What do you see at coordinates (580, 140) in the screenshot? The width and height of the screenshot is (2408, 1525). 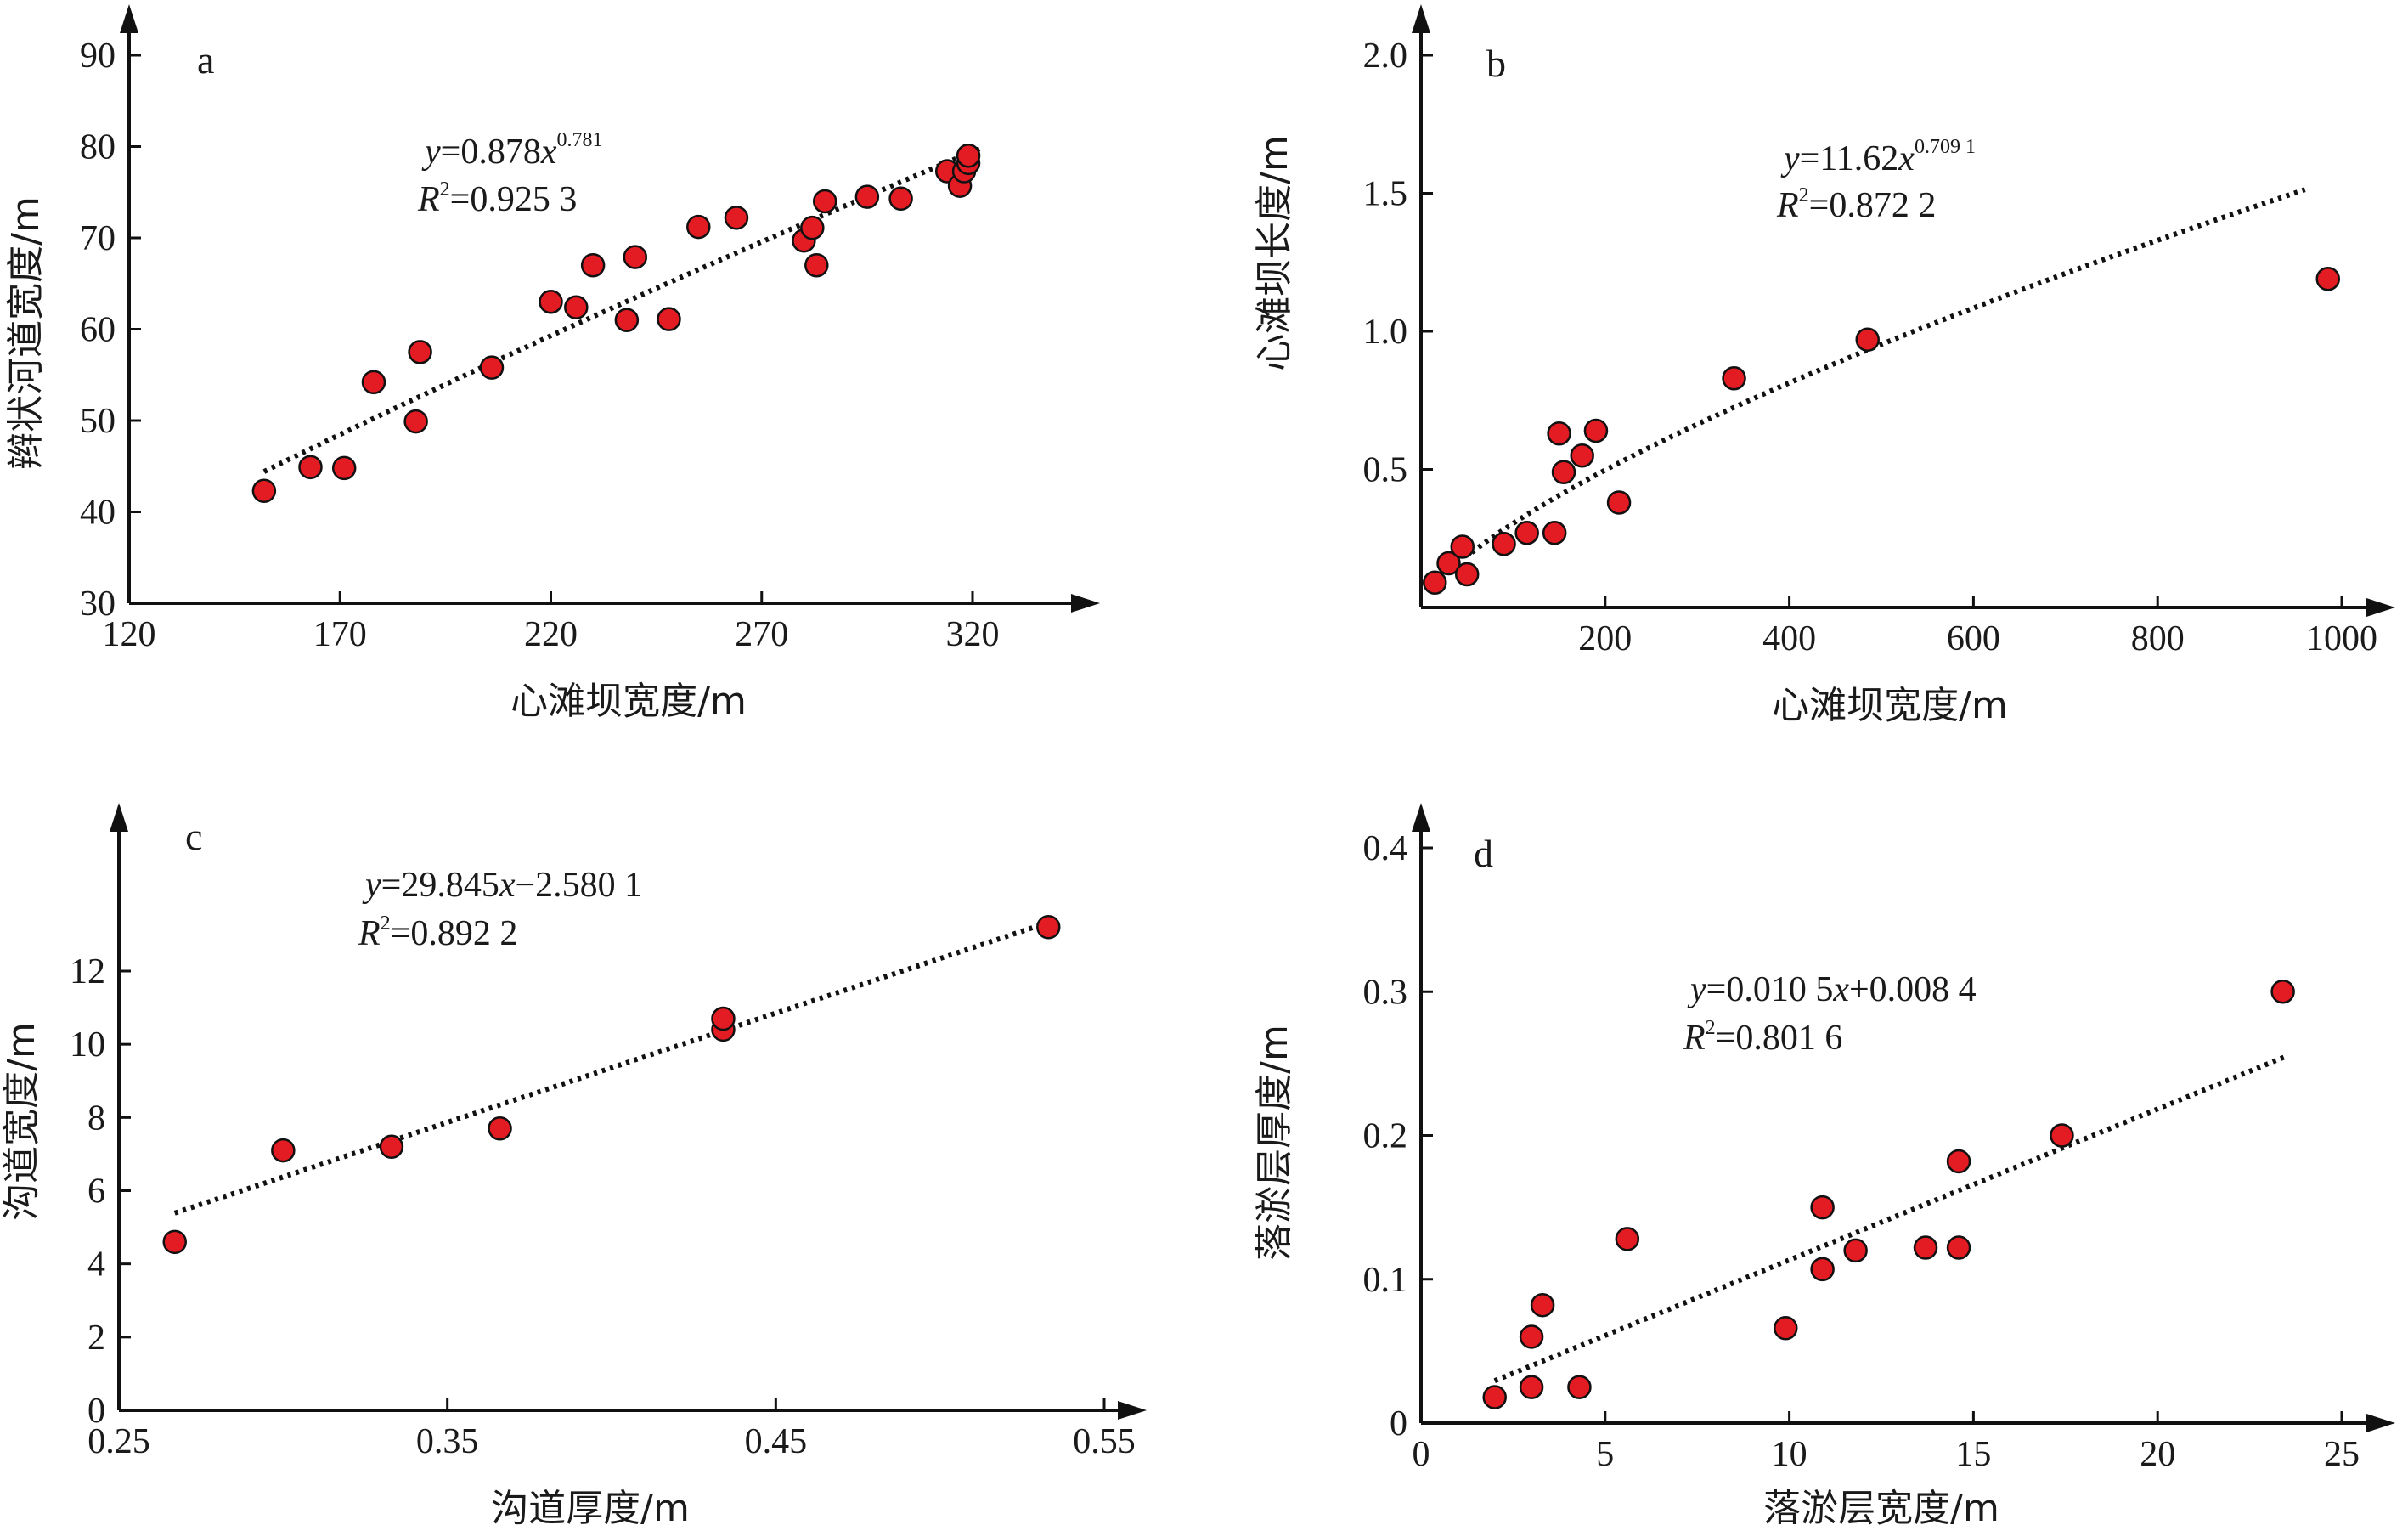 I see `equation-exponent: 0.781` at bounding box center [580, 140].